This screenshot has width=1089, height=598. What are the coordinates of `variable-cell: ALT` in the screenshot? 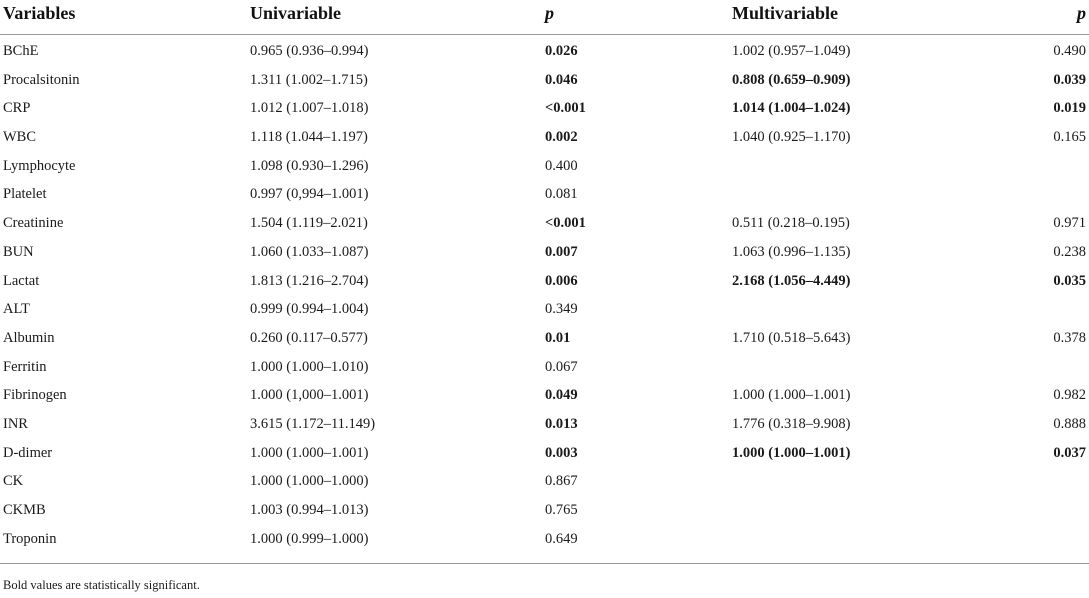 It's located at (16, 309).